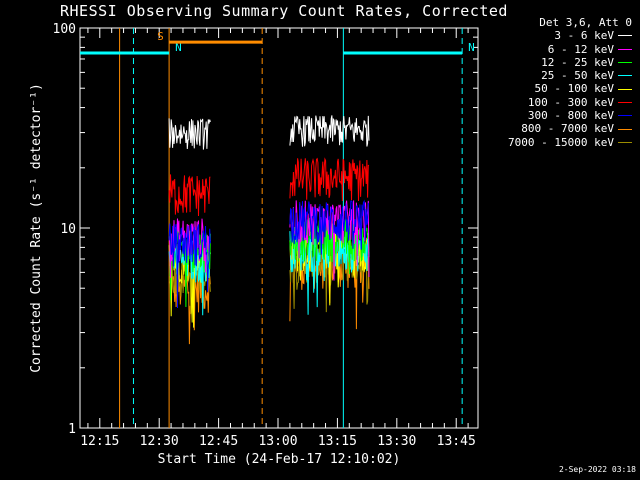 The image size is (640, 480). I want to click on legend-label: 100 - 300 keV, so click(570, 102).